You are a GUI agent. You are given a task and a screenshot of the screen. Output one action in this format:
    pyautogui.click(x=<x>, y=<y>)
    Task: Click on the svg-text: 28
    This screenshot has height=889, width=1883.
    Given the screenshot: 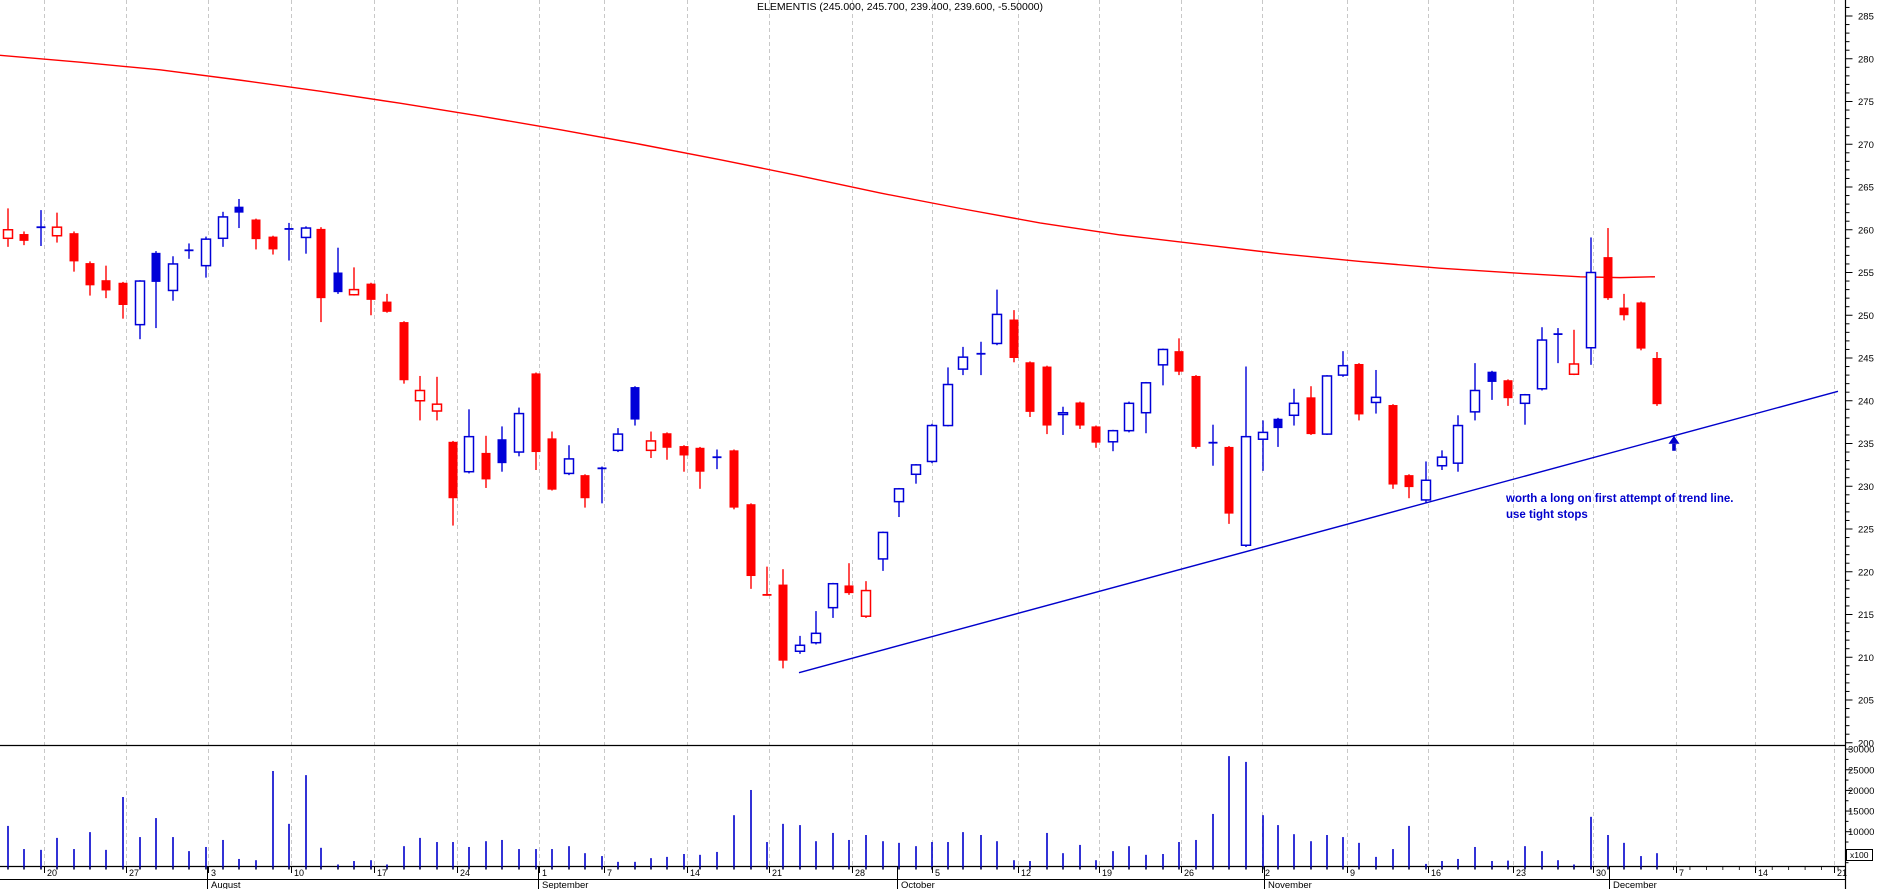 What is the action you would take?
    pyautogui.click(x=860, y=873)
    